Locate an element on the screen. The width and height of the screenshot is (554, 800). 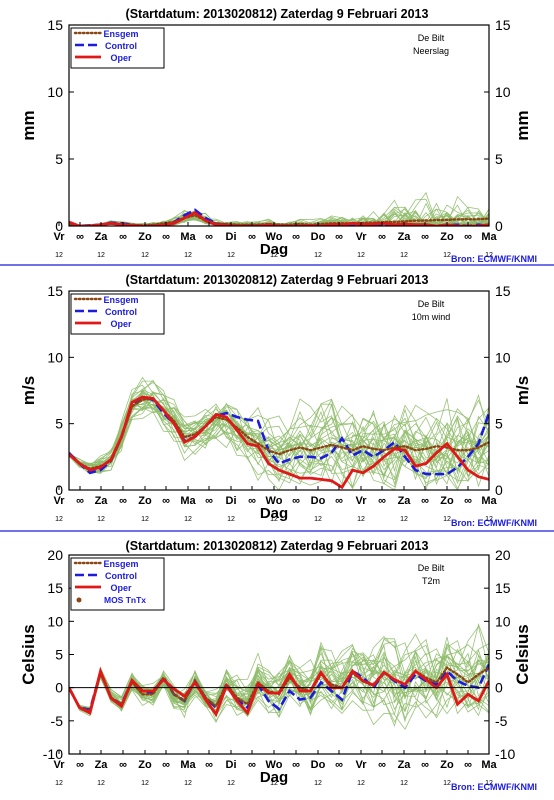
station-label: De Bilt is located at coordinates (431, 304).